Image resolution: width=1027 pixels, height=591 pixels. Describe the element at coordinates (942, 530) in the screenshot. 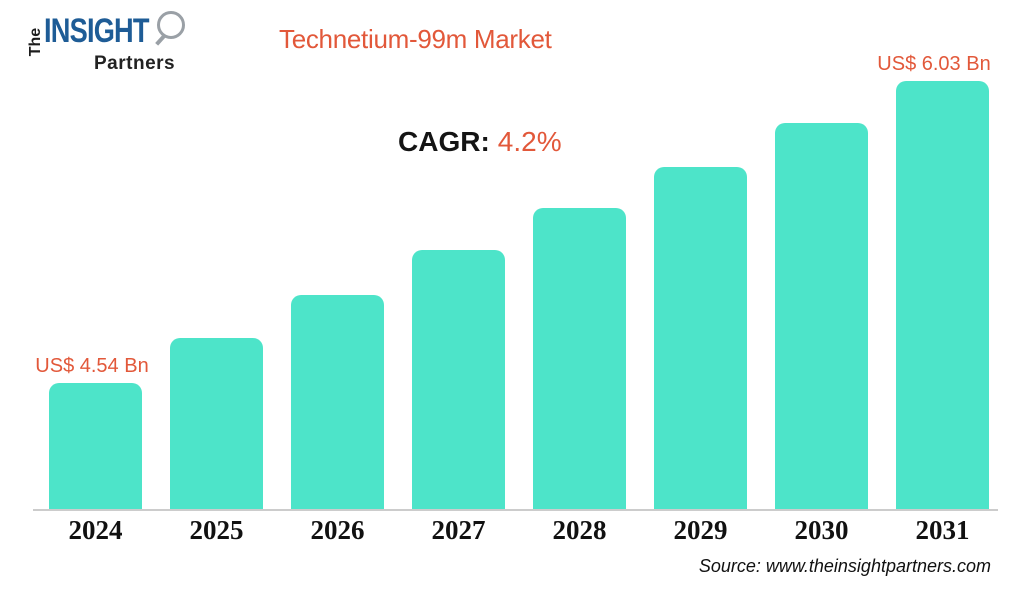

I see `x-axis-label-2031: 2031` at that location.